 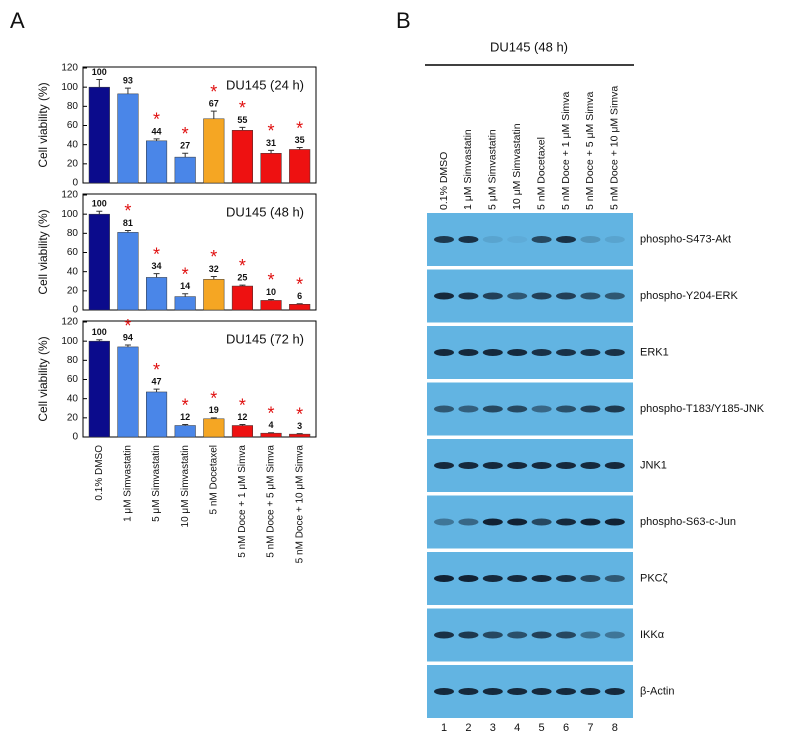 I want to click on value-label: 4, so click(x=271, y=425).